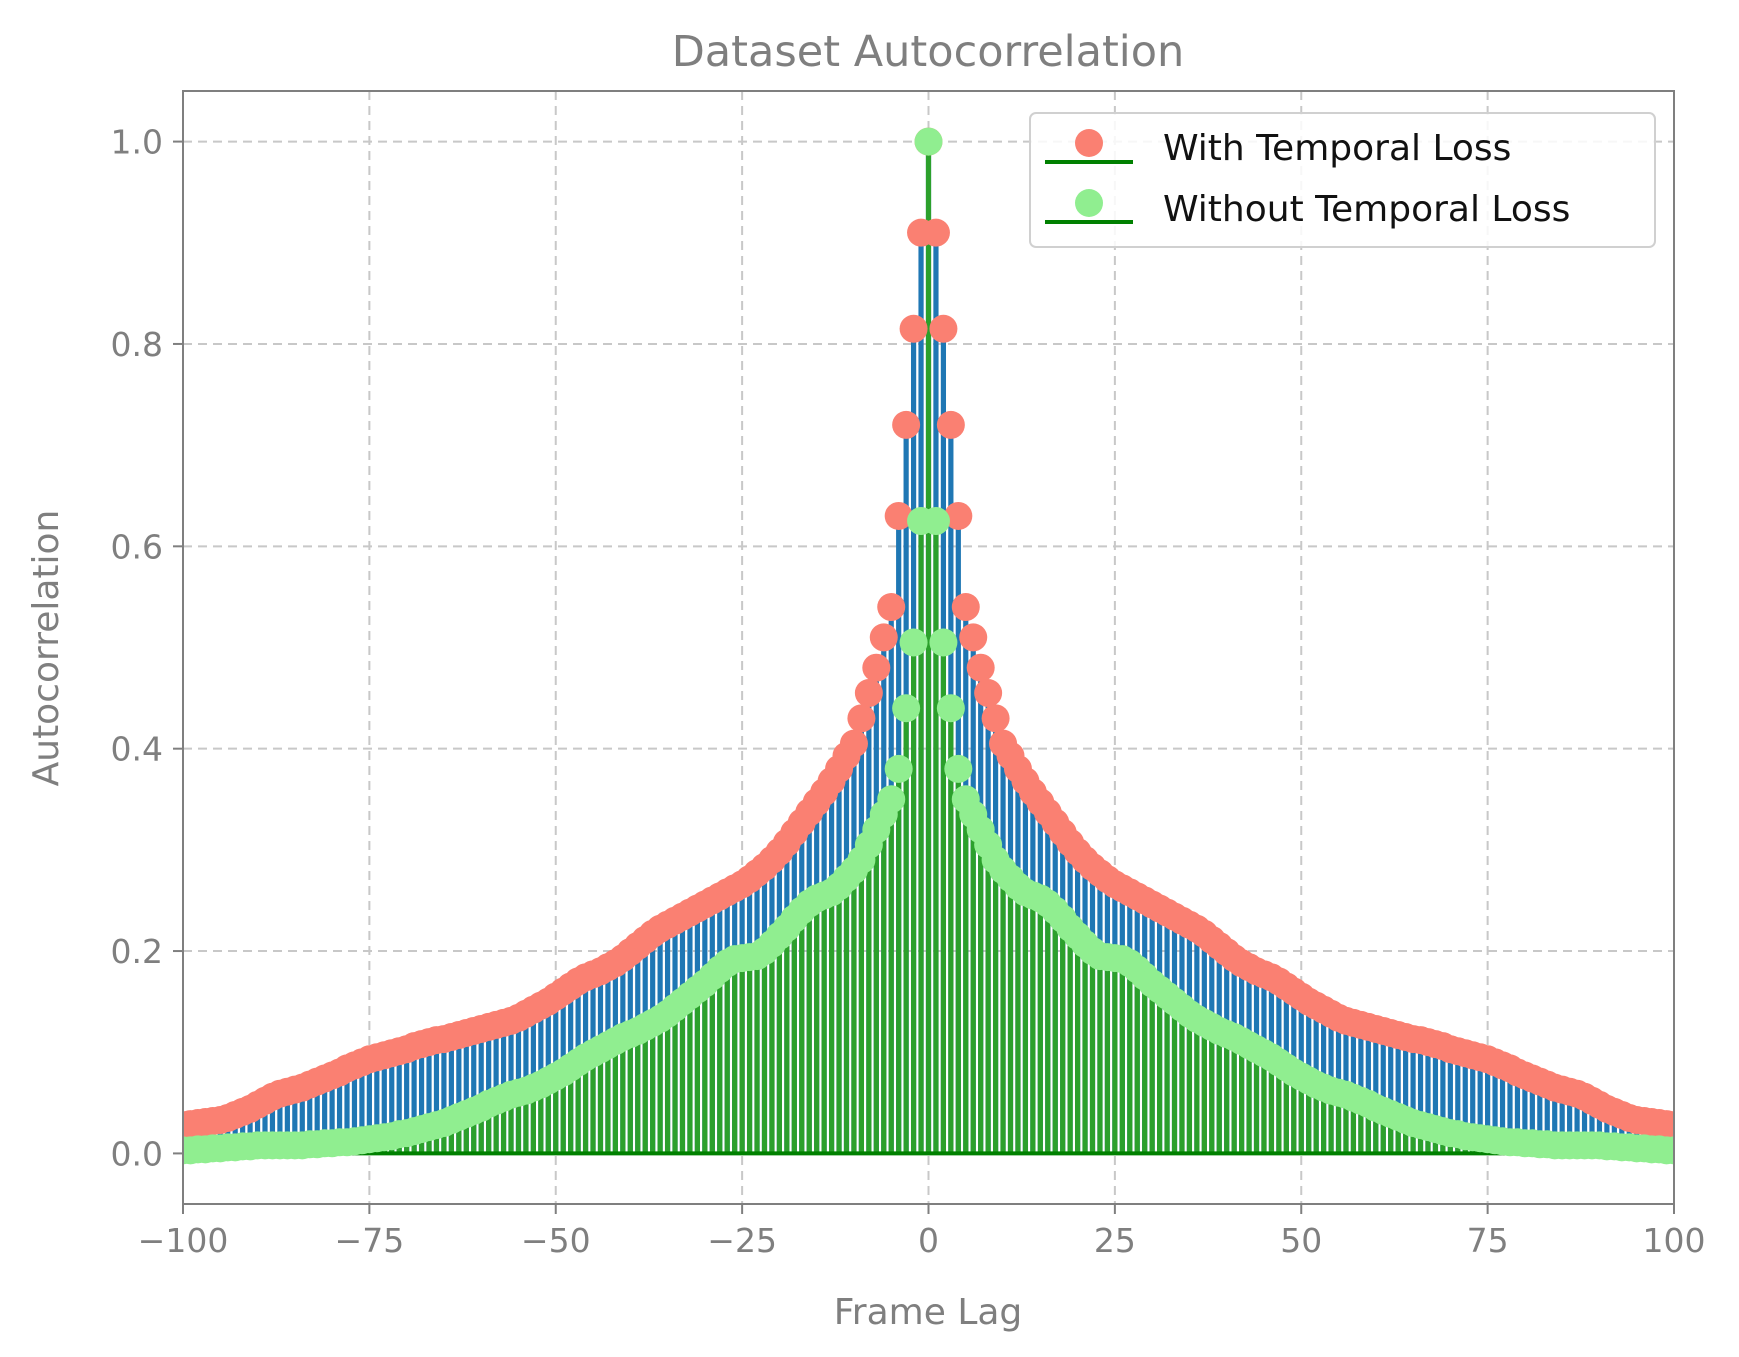 The width and height of the screenshot is (1739, 1357). What do you see at coordinates (137, 951) in the screenshot?
I see `y-tick-label: 0.2` at bounding box center [137, 951].